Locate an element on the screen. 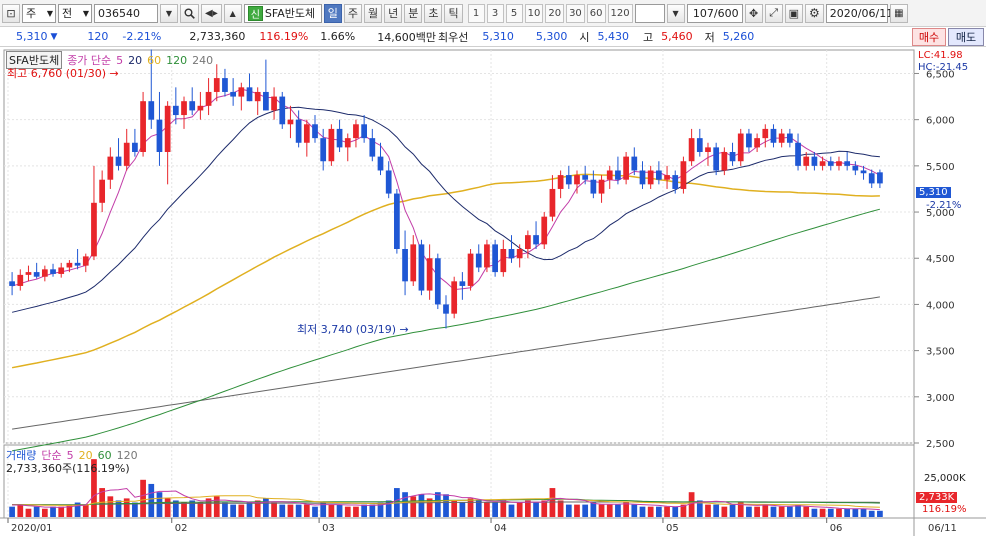  type-select: 전 ▼ is located at coordinates (75, 13).